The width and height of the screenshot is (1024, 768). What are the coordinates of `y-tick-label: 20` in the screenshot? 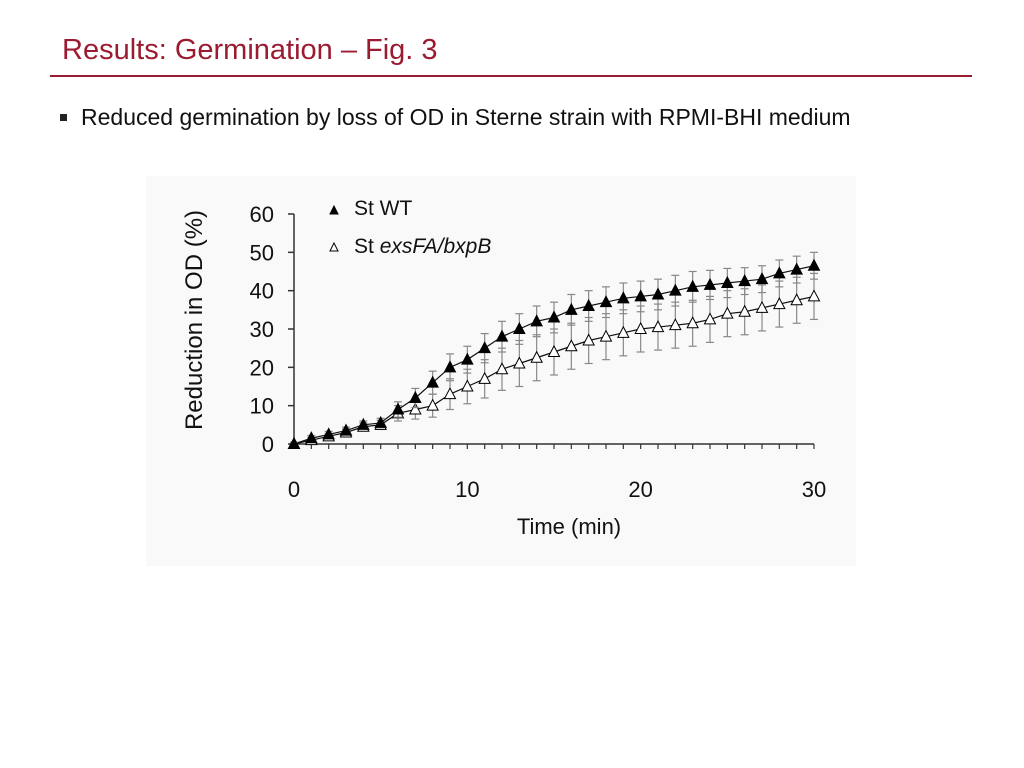 It's located at (262, 367).